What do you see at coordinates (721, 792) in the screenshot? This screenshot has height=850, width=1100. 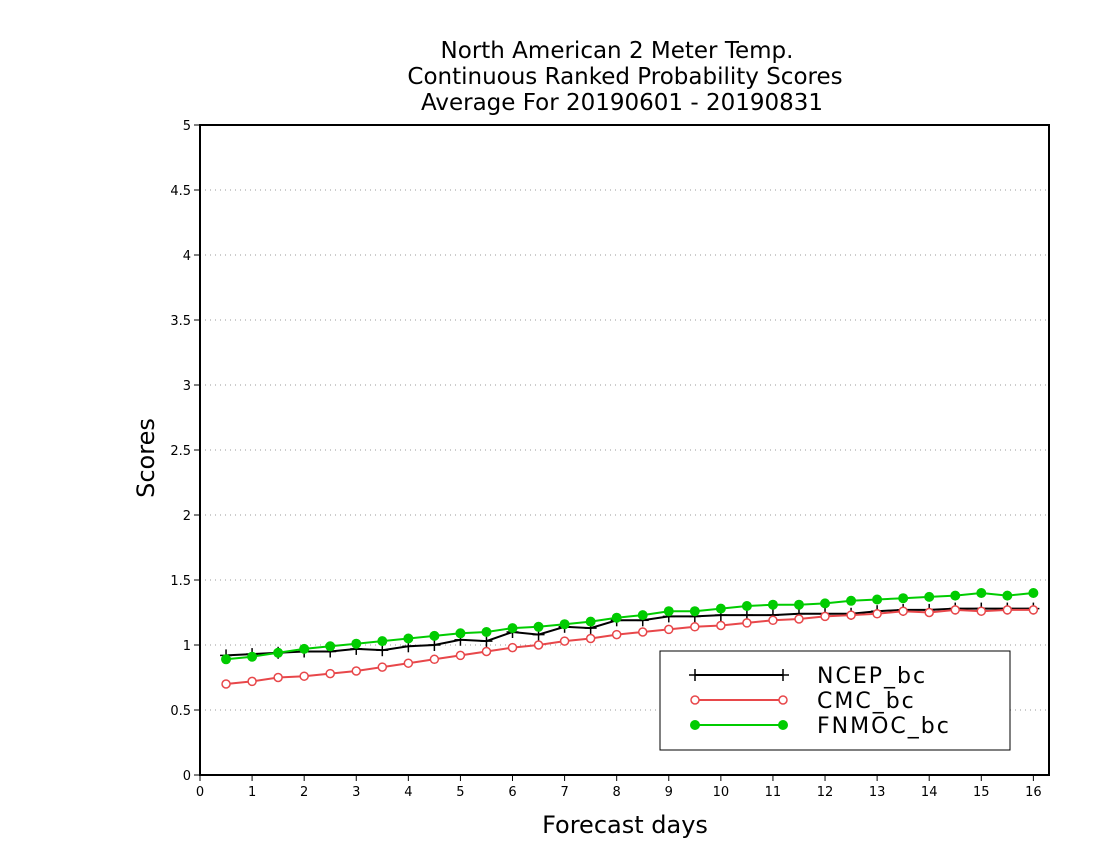 I see `x-tick-label: 10` at bounding box center [721, 792].